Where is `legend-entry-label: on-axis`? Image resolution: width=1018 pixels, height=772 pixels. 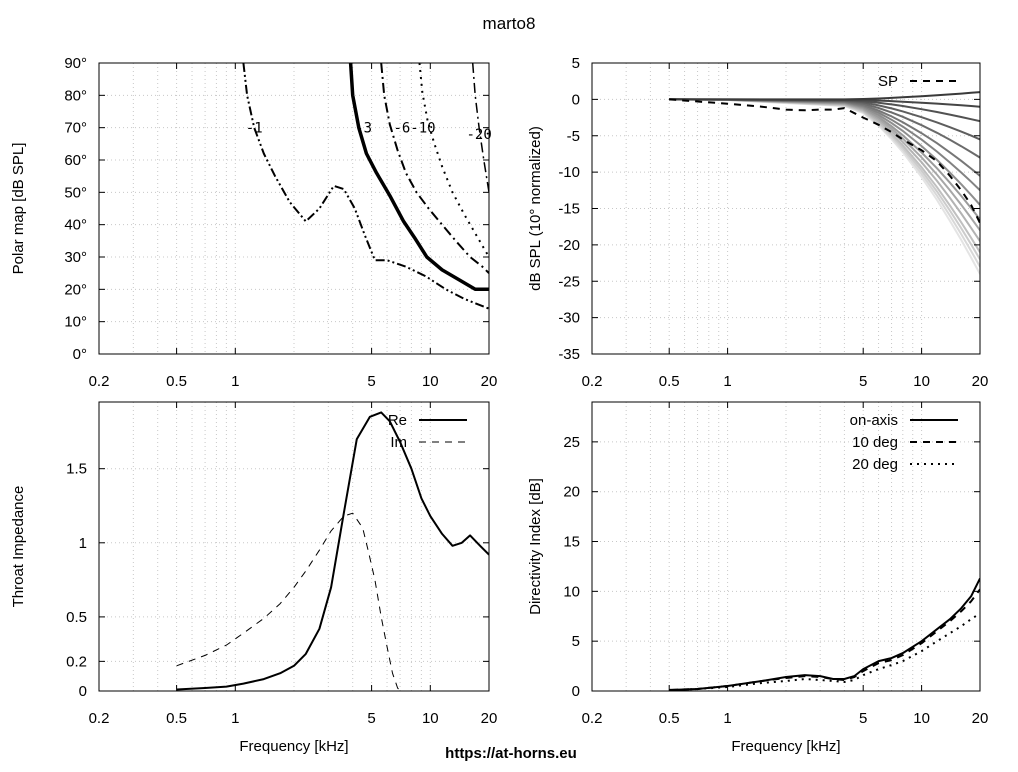
legend-entry-label: on-axis is located at coordinates (874, 420).